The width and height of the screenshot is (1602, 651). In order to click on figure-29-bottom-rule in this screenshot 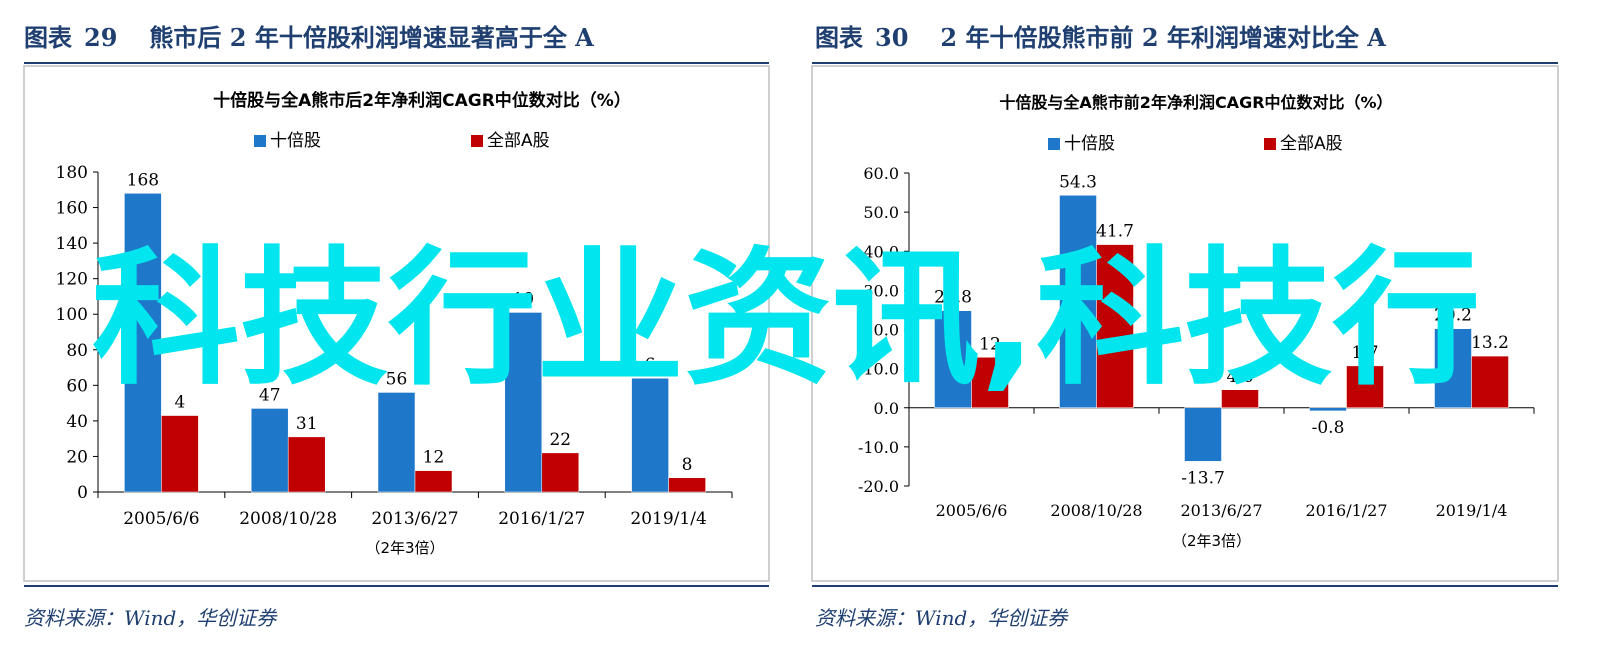, I will do `click(396, 586)`.